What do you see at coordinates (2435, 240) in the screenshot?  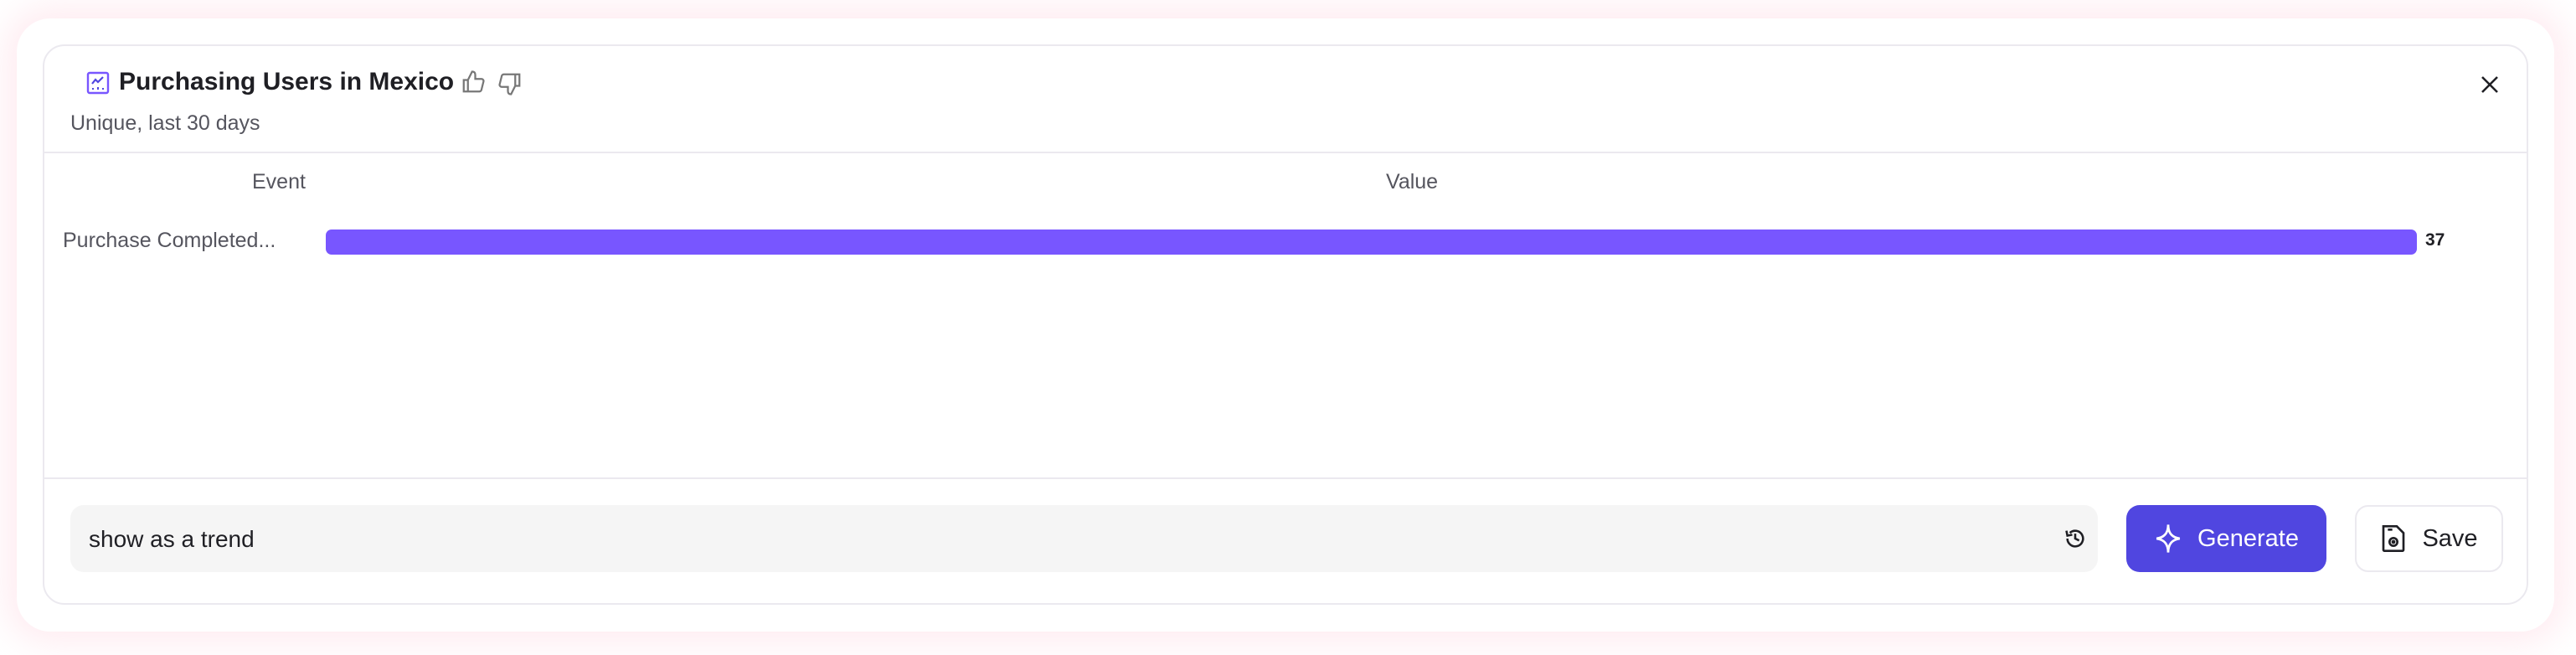 I see `bar-value-label: 37` at bounding box center [2435, 240].